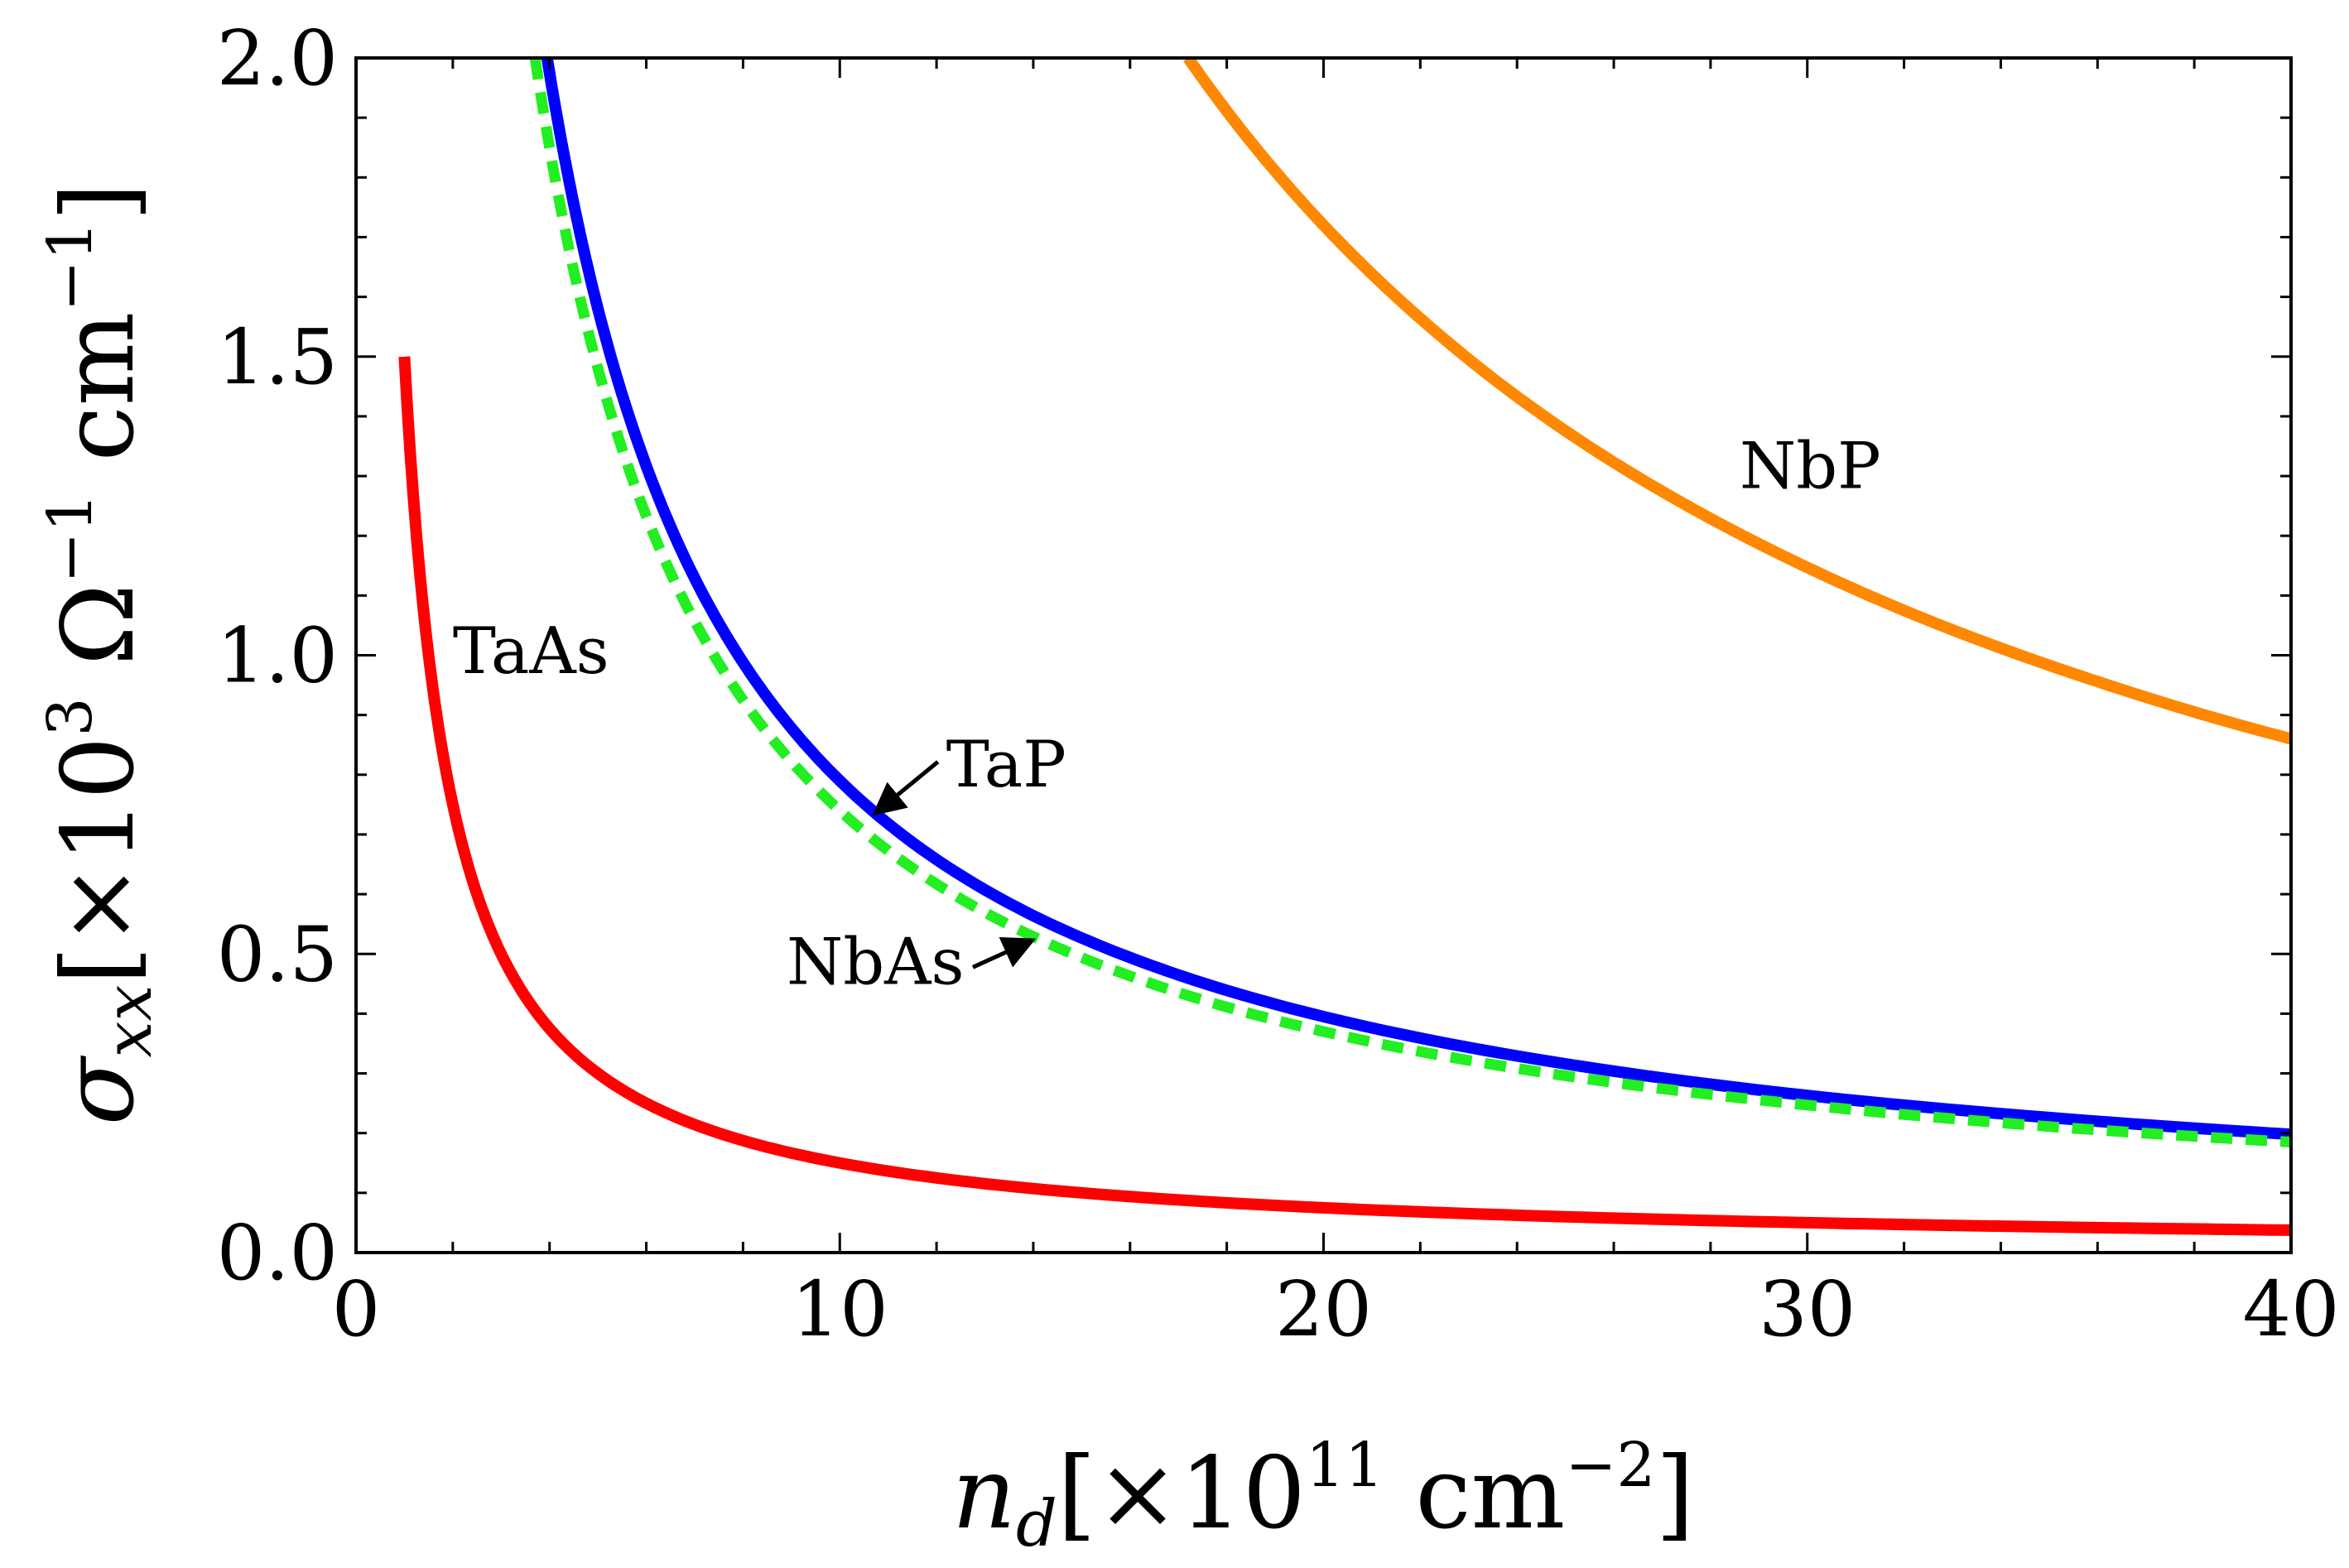  Describe the element at coordinates (277, 58) in the screenshot. I see `y-tick-label: 2.0` at that location.